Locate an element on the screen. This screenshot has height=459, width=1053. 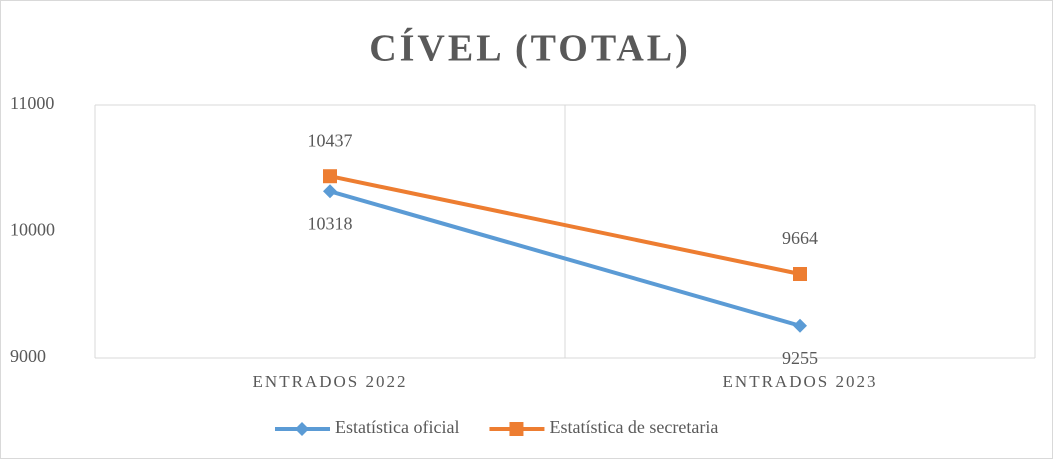
x-tick-label: ENTRADOS 2022 is located at coordinates (330, 381).